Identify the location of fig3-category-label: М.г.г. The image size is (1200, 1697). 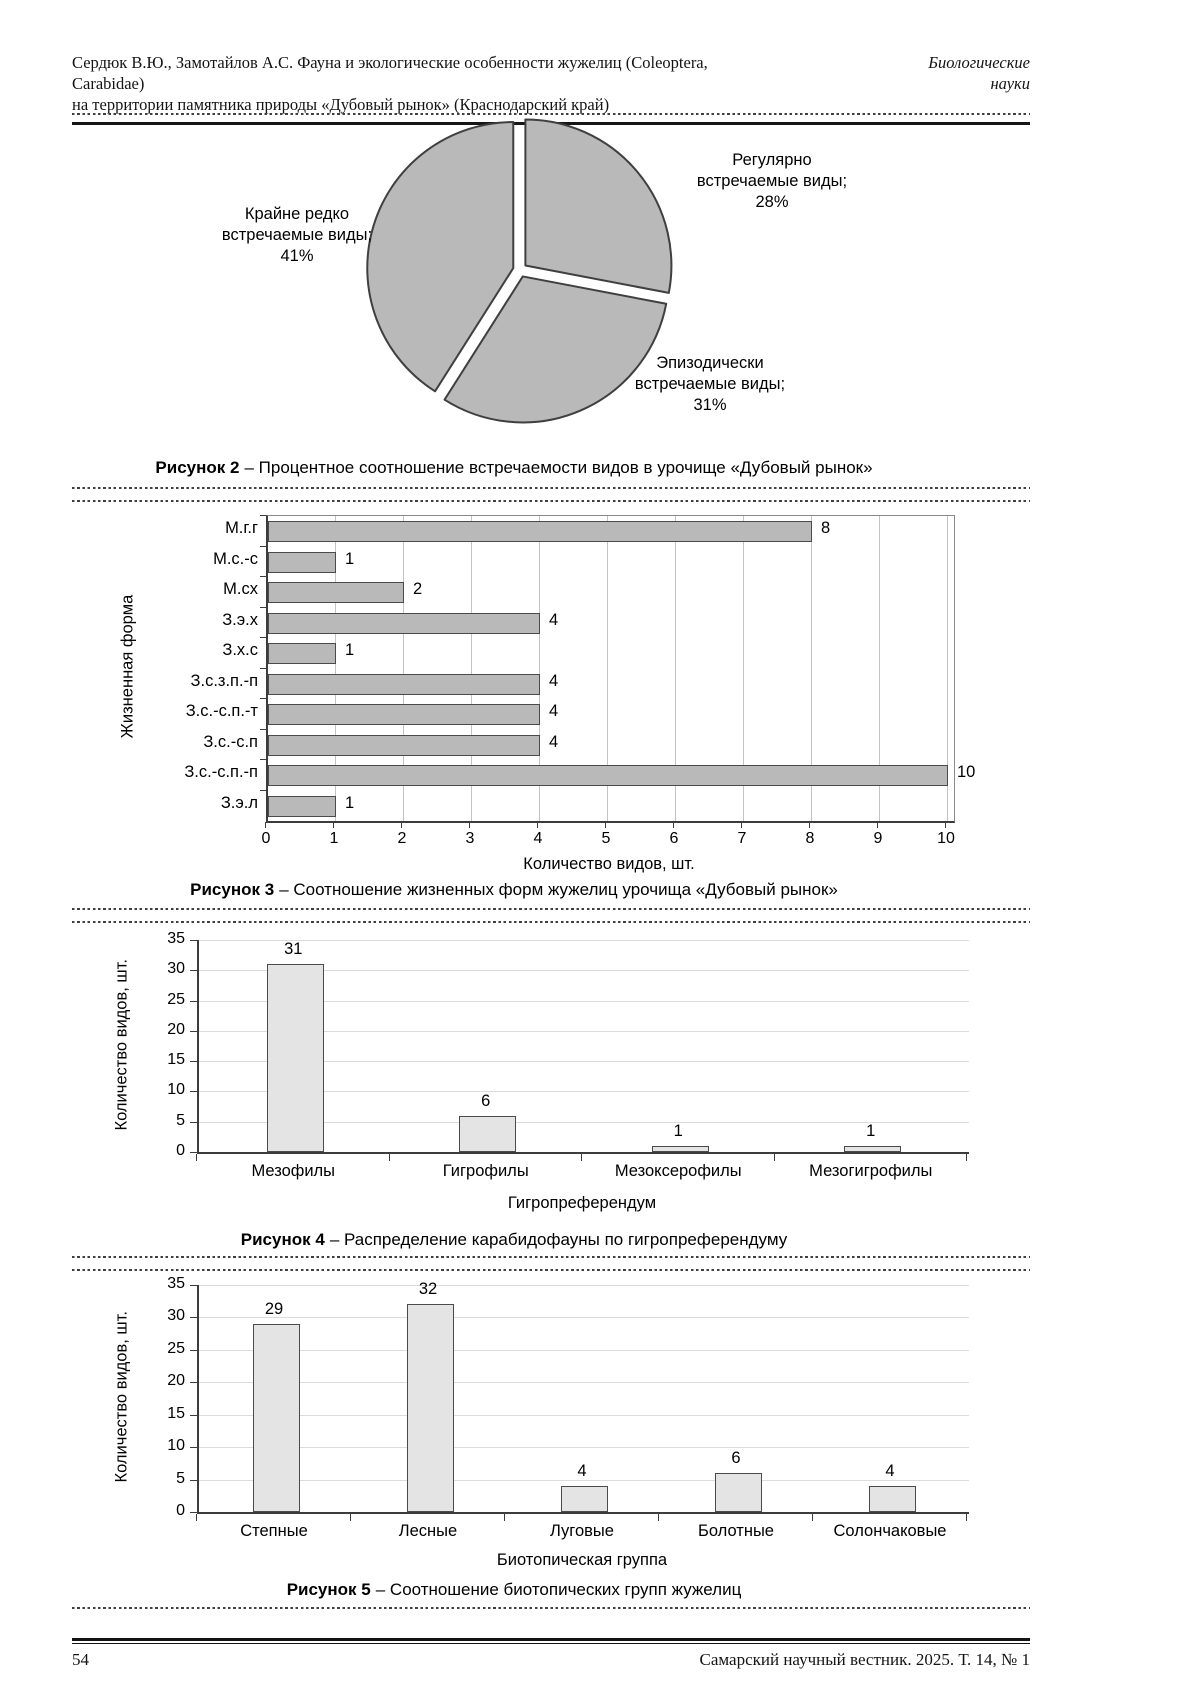
(241, 528).